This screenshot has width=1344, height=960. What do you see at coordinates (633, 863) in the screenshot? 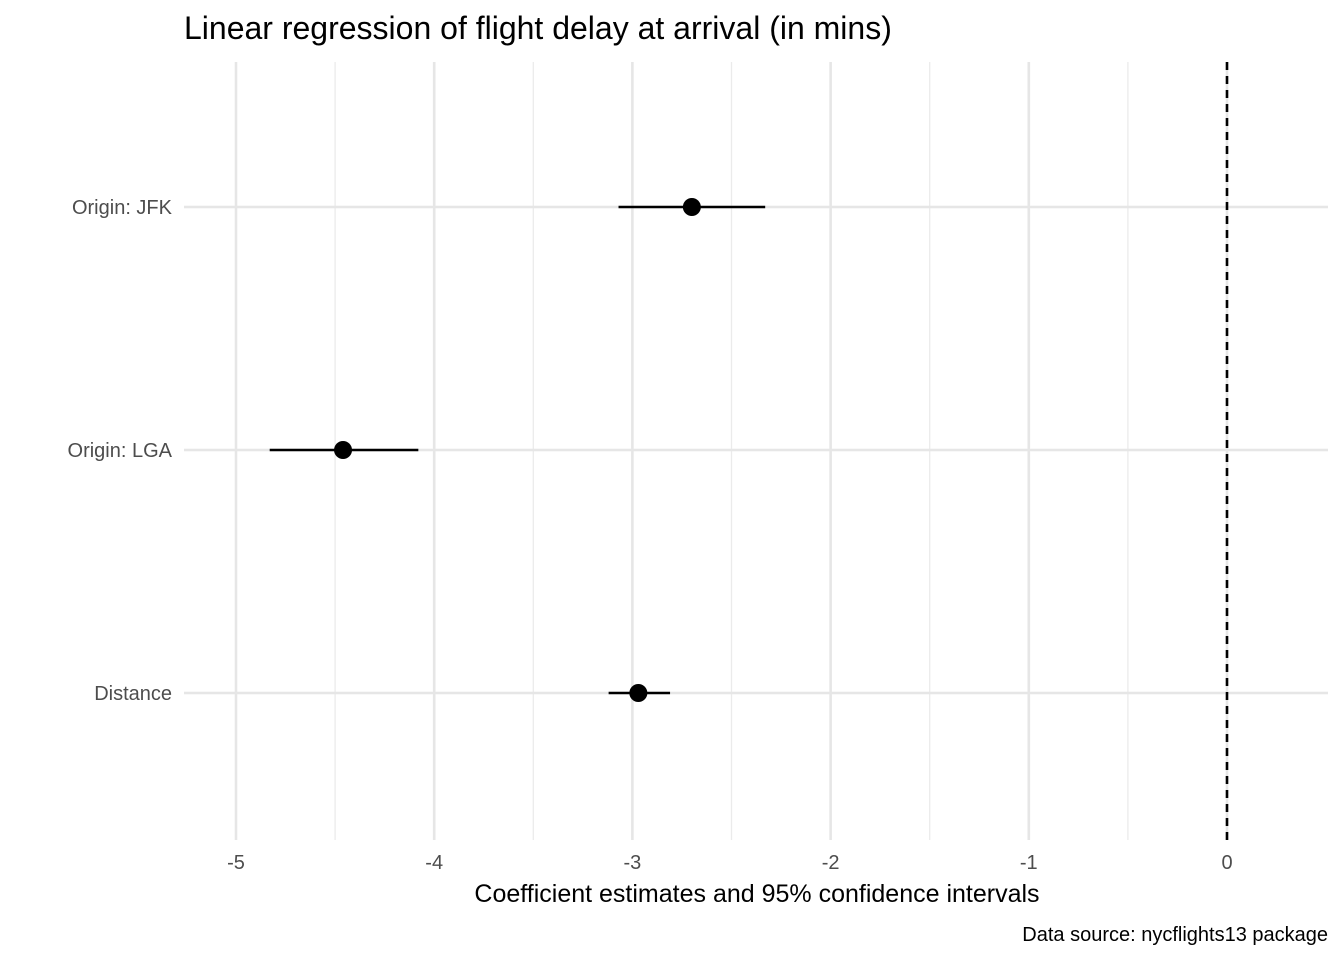
I see `x-tick-label: -3` at bounding box center [633, 863].